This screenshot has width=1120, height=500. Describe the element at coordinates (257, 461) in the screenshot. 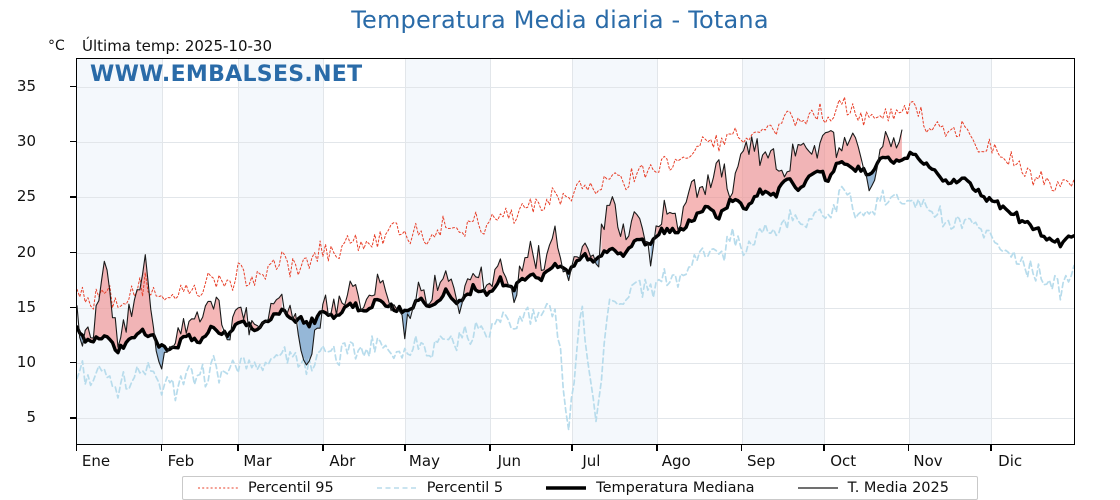

I see `x-axis-tick-label: Mar` at that location.